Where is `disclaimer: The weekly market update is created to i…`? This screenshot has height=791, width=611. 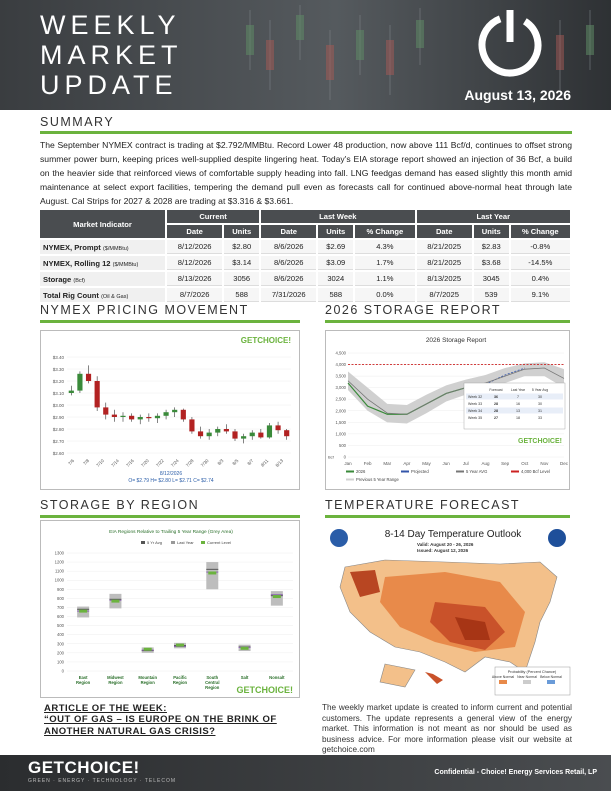
disclaimer: The weekly market update is created to i… is located at coordinates (447, 728).